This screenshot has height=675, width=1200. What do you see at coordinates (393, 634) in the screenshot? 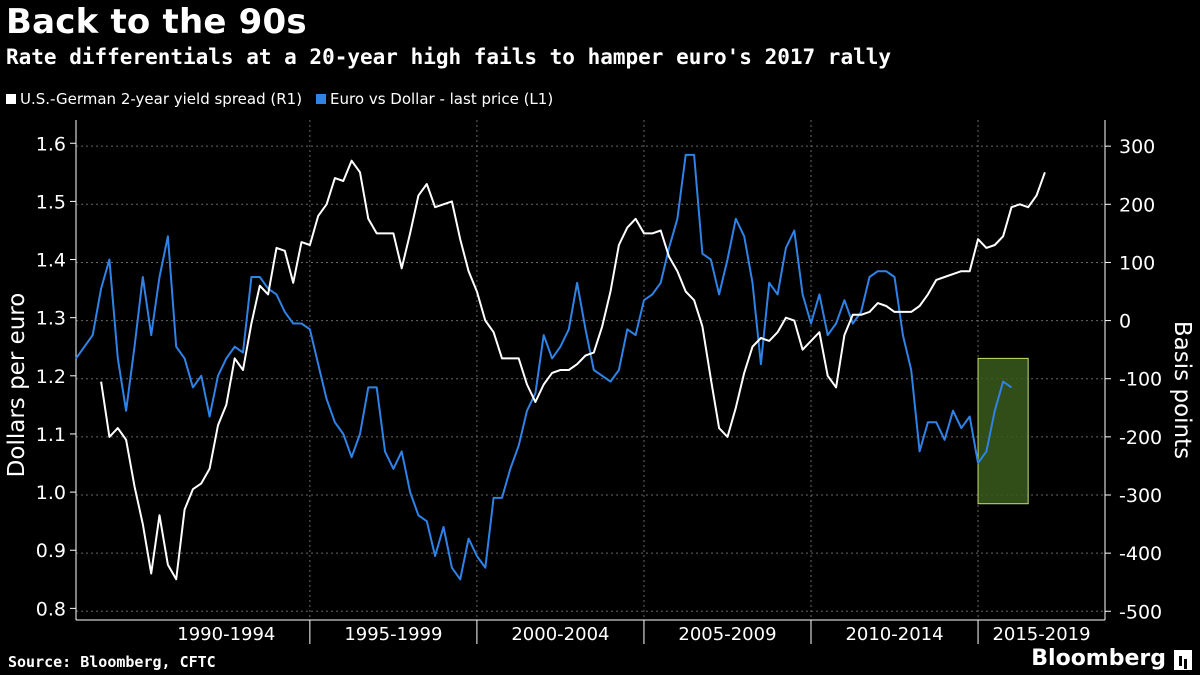
I see `x-axis-tick-label: 1995-1999` at bounding box center [393, 634].